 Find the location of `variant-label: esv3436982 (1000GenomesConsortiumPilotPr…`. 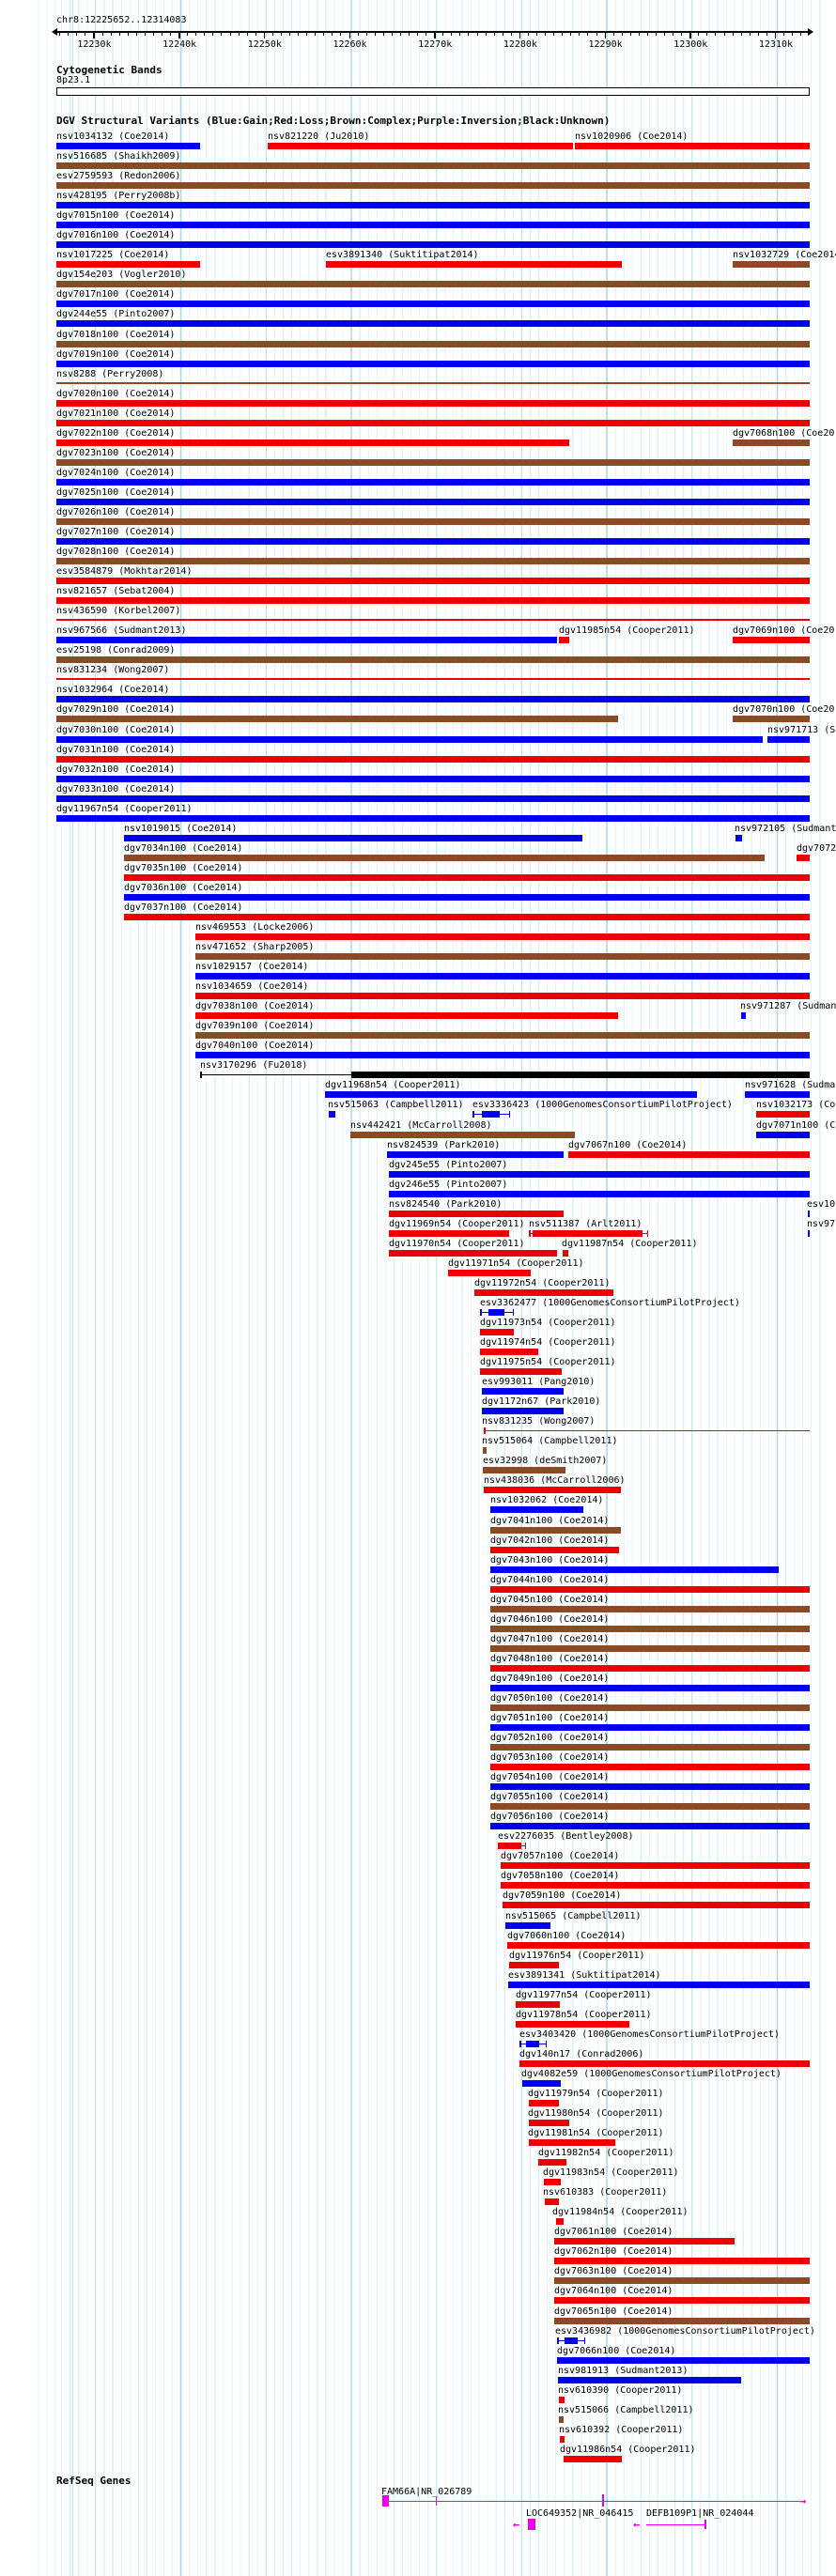

variant-label: esv3436982 (1000GenomesConsortiumPilotPr… is located at coordinates (685, 2331).